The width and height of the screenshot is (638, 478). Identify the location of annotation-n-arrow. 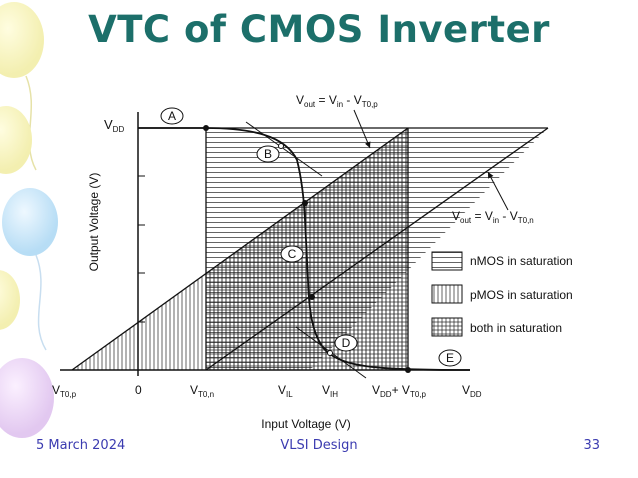
(498, 191).